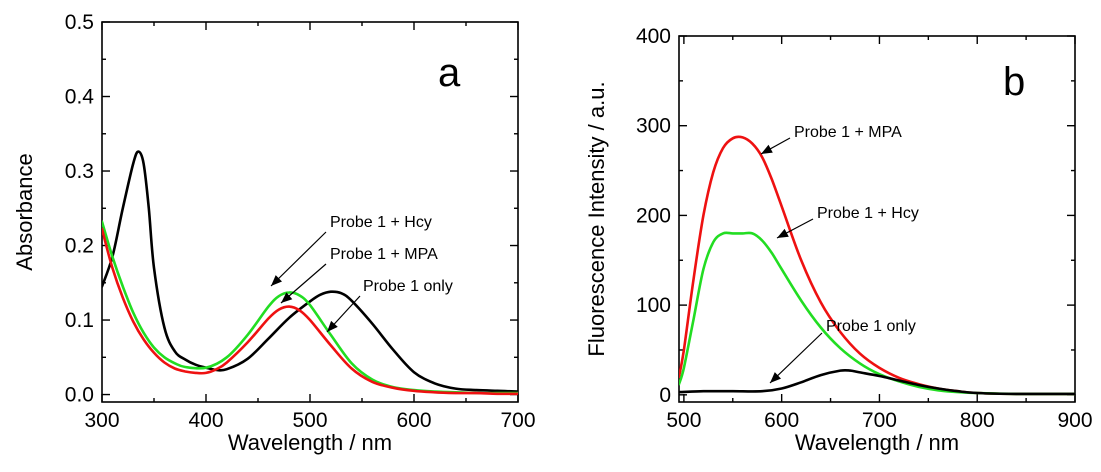  I want to click on panel-letter: a, so click(449, 73).